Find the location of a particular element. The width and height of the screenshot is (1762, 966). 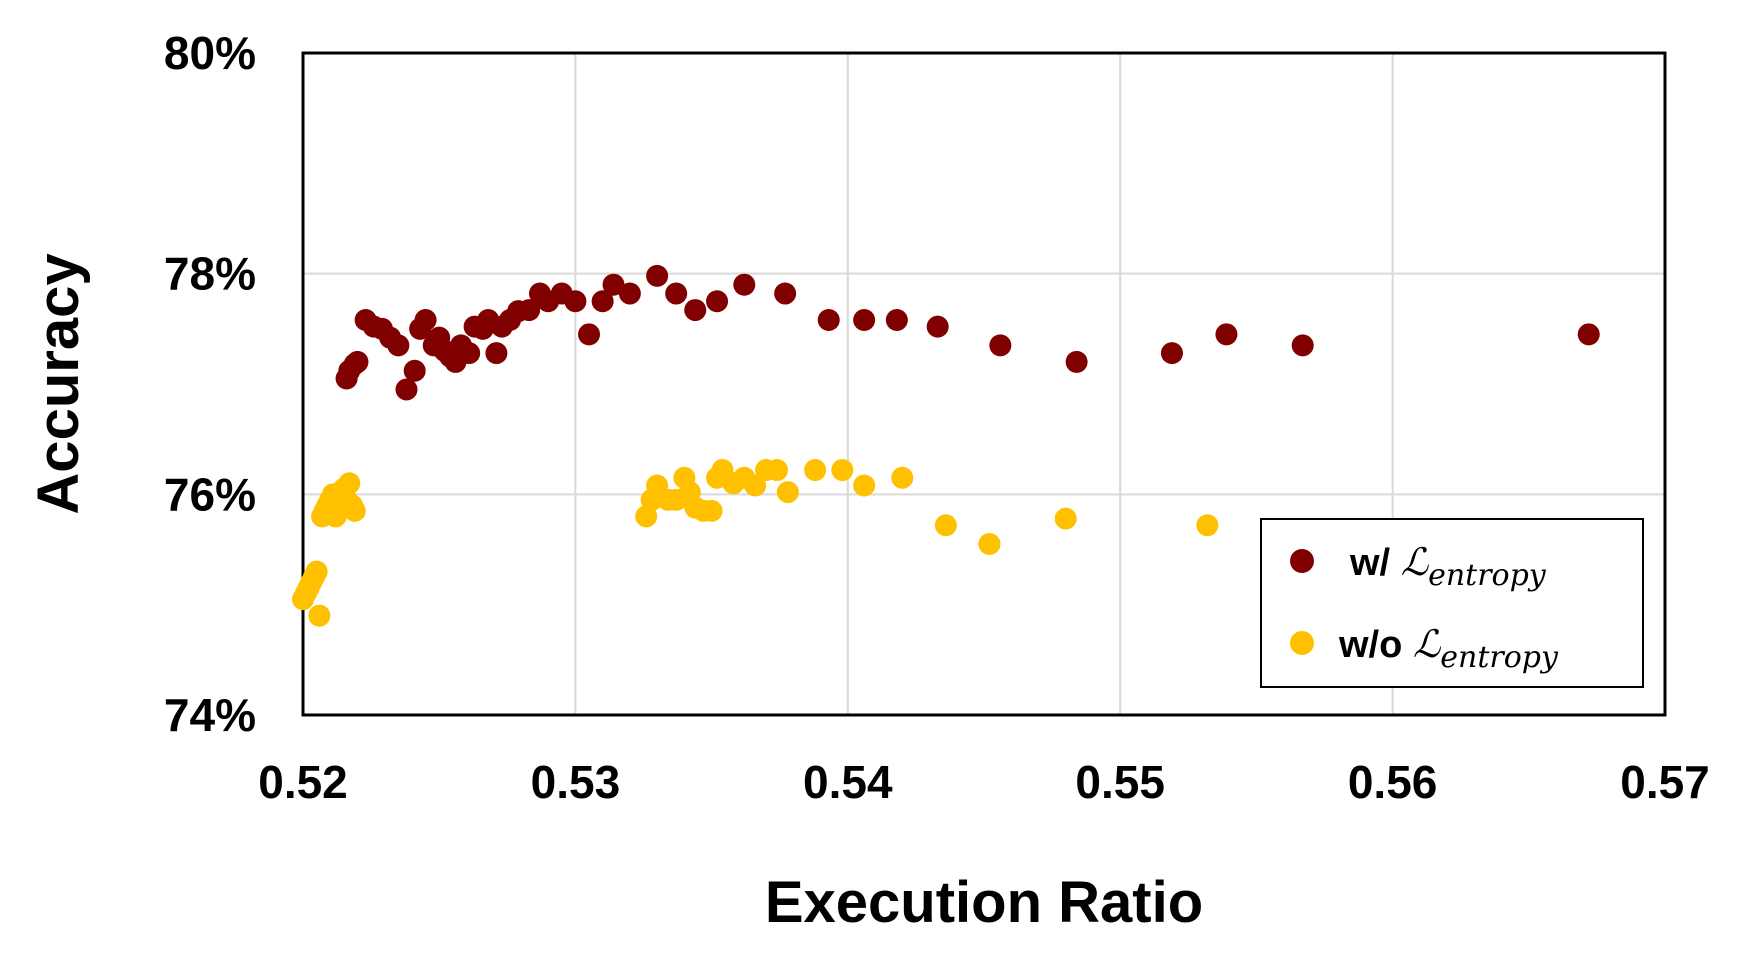

x-tick-label: 0.52 is located at coordinates (303, 782).